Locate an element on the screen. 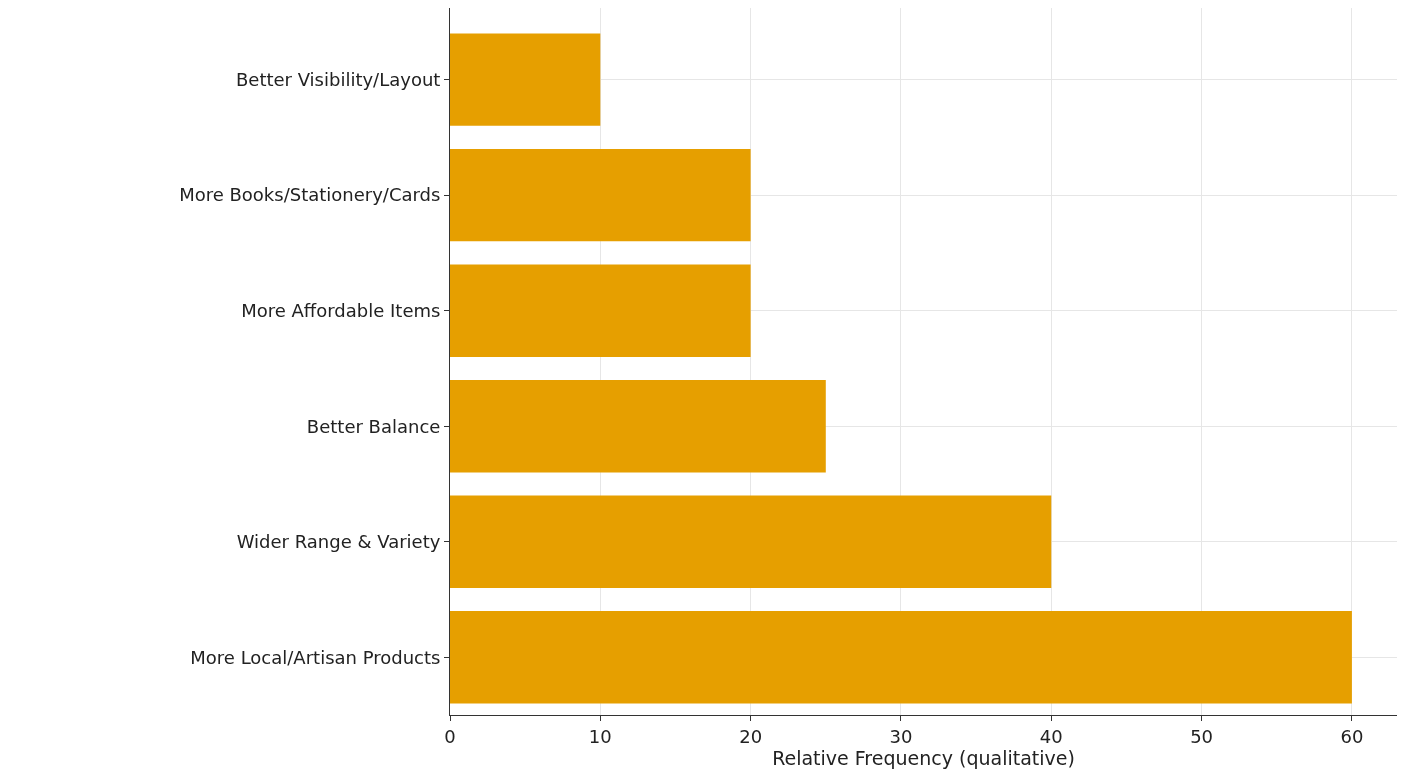 Image resolution: width=1410 pixels, height=778 pixels. x-tick-label: 50 is located at coordinates (1202, 736).